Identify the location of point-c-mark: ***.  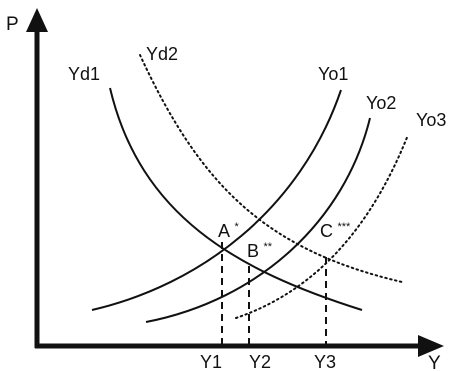
(344, 227).